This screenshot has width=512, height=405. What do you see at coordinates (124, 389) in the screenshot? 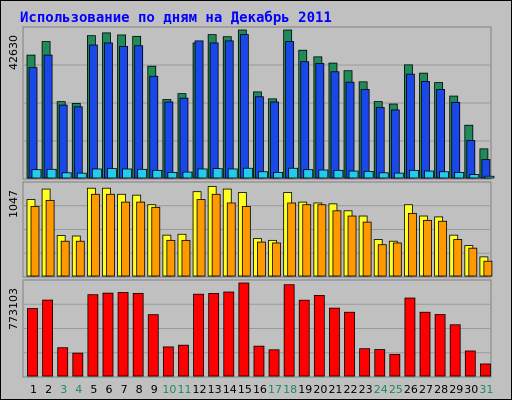
I see `x-tick-label-7: 7` at bounding box center [124, 389].